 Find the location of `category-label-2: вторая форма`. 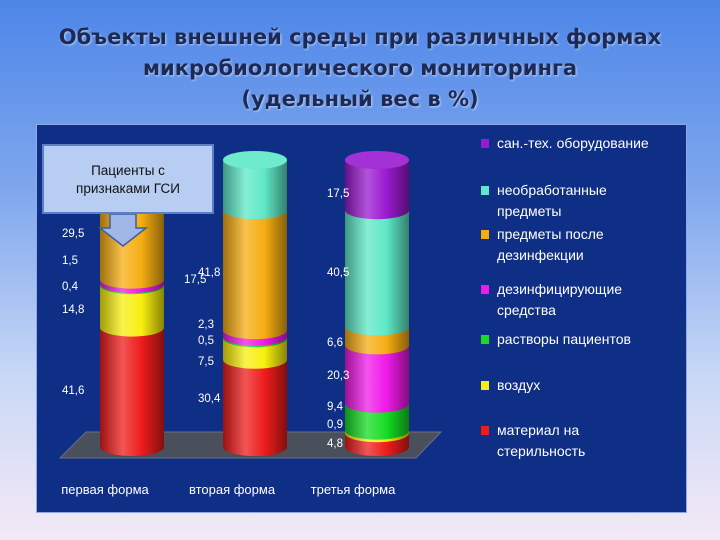

category-label-2: вторая форма is located at coordinates (232, 489).